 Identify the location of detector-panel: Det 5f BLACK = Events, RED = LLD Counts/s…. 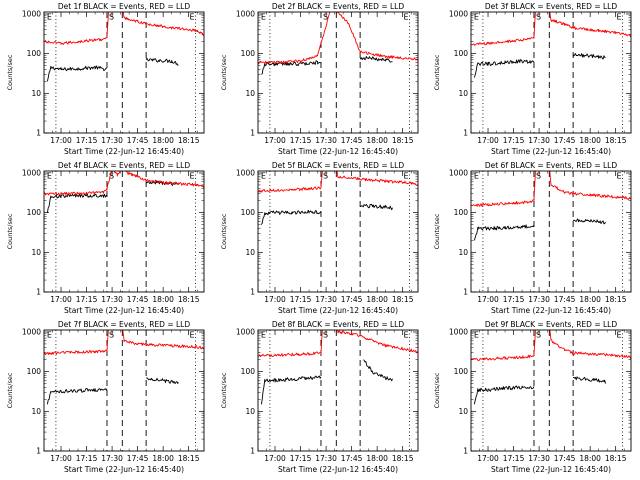
(319, 238).